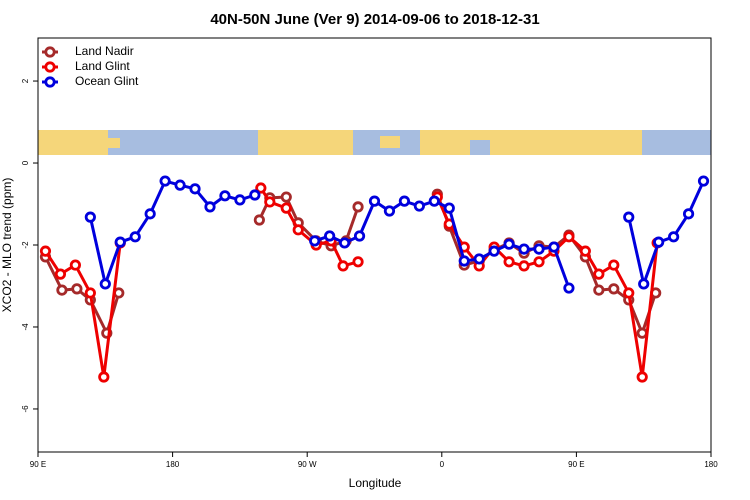 The height and width of the screenshot is (500, 750). What do you see at coordinates (374, 142) in the screenshot?
I see `map-strip` at bounding box center [374, 142].